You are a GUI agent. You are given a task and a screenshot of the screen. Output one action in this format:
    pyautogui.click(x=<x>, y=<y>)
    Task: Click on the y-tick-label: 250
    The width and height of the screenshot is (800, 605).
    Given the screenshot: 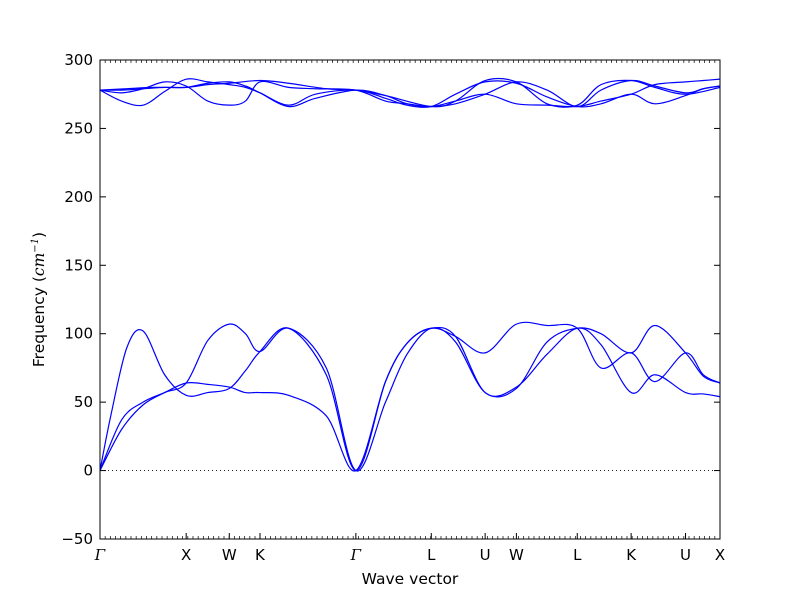 What is the action you would take?
    pyautogui.click(x=78, y=128)
    